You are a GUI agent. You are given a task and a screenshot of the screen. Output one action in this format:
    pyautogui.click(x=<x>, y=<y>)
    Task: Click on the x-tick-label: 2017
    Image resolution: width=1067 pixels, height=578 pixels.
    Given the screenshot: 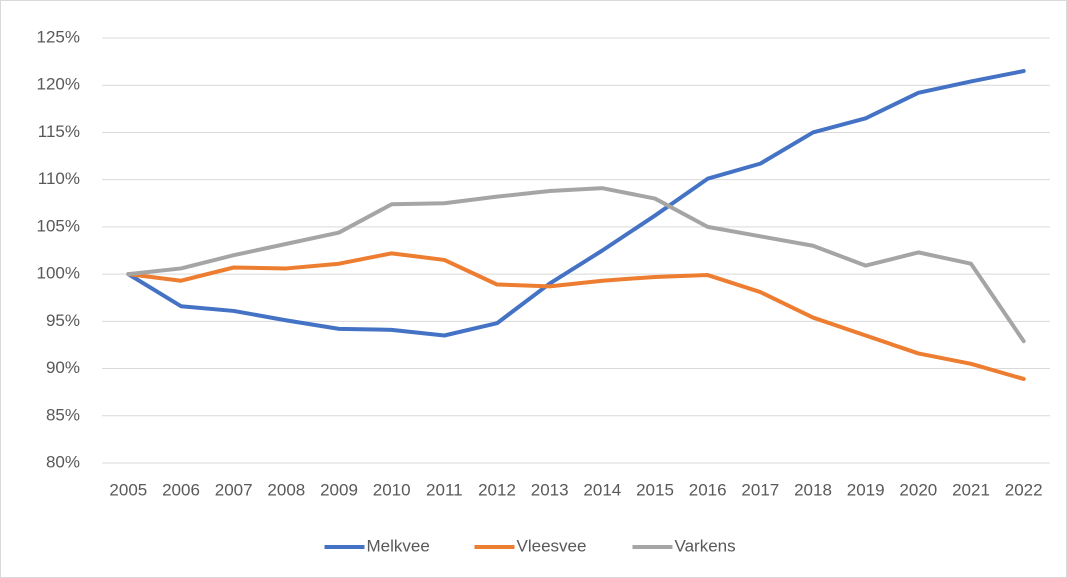 What is the action you would take?
    pyautogui.click(x=760, y=489)
    